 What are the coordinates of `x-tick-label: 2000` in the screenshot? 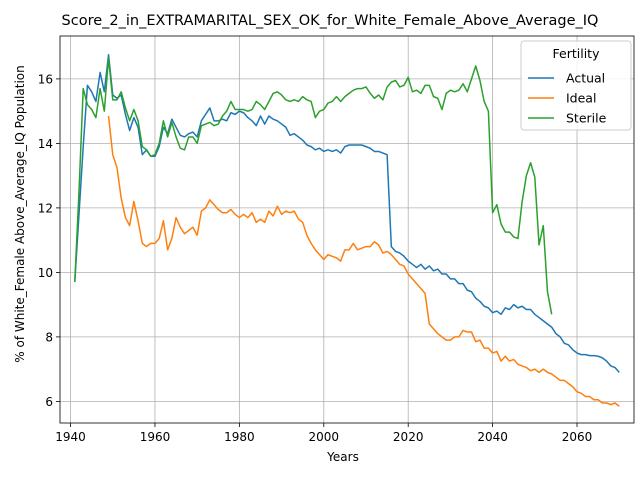 It's located at (324, 437).